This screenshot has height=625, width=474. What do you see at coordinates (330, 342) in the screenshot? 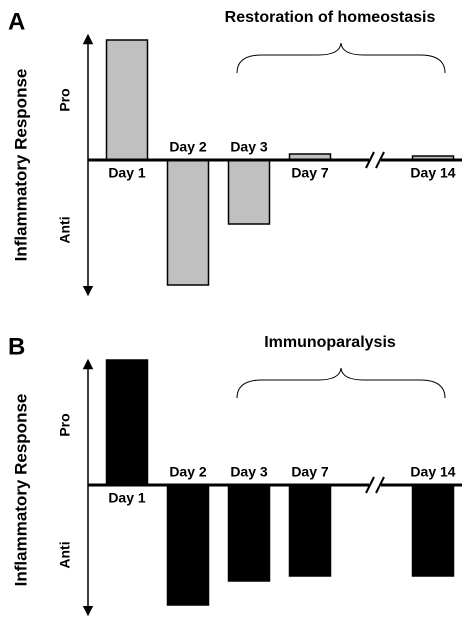
I see `annotation: Immunoparalysis` at bounding box center [330, 342].